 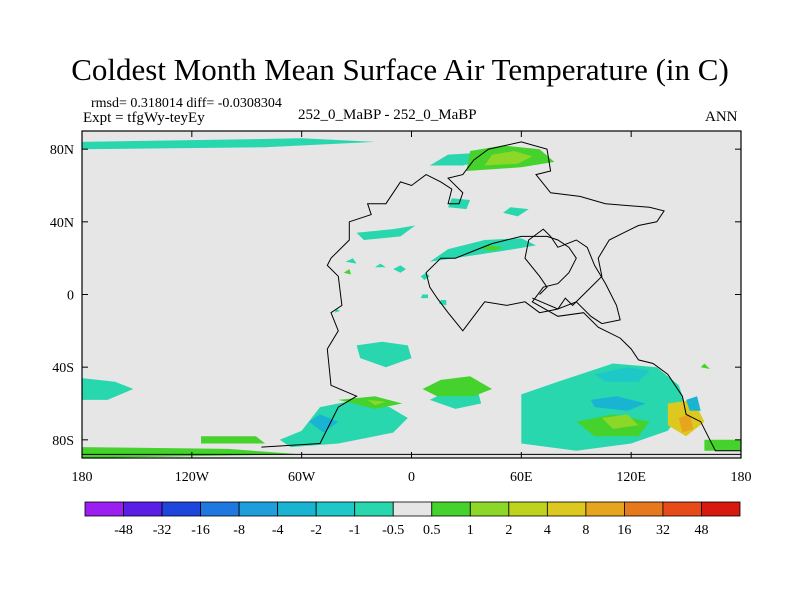 I want to click on stats-line: rmsd= 0.318014 diff= -0.0308304, so click(x=186, y=103).